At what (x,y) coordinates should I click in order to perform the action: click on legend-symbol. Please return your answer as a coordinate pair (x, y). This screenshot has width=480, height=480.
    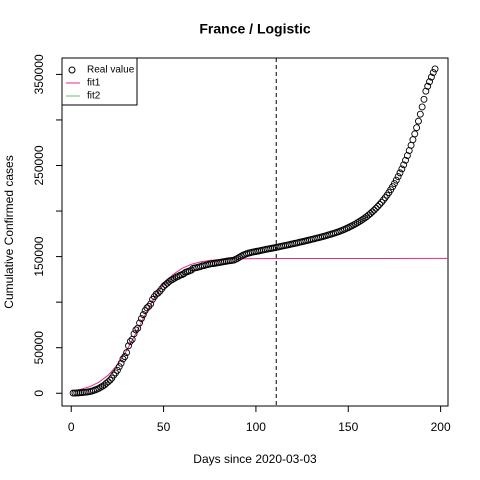
    Looking at the image, I should click on (72, 70).